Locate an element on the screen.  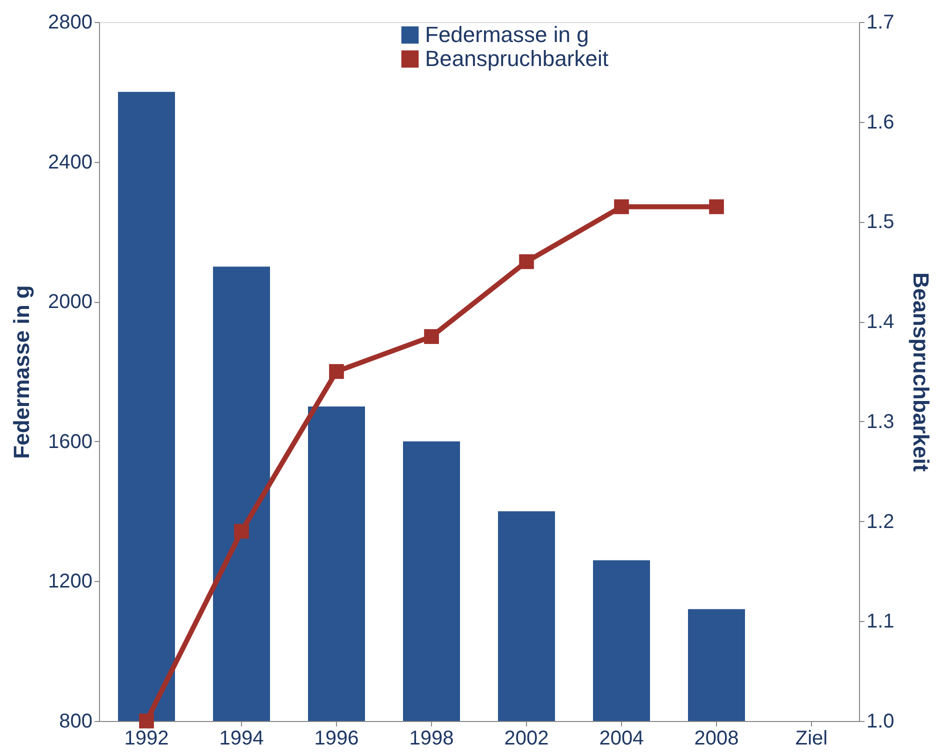
x-tick-label: 2002 is located at coordinates (526, 739).